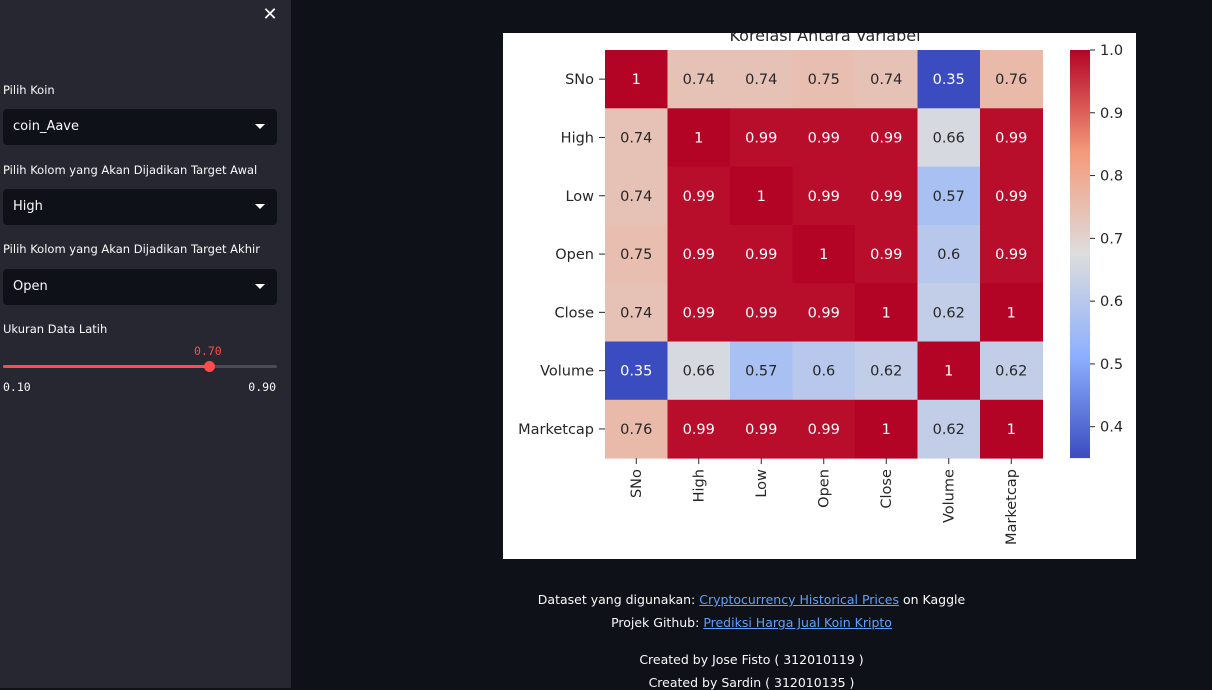 This screenshot has height=690, width=1212. What do you see at coordinates (262, 387) in the screenshot?
I see `train-size-max: 0.90` at bounding box center [262, 387].